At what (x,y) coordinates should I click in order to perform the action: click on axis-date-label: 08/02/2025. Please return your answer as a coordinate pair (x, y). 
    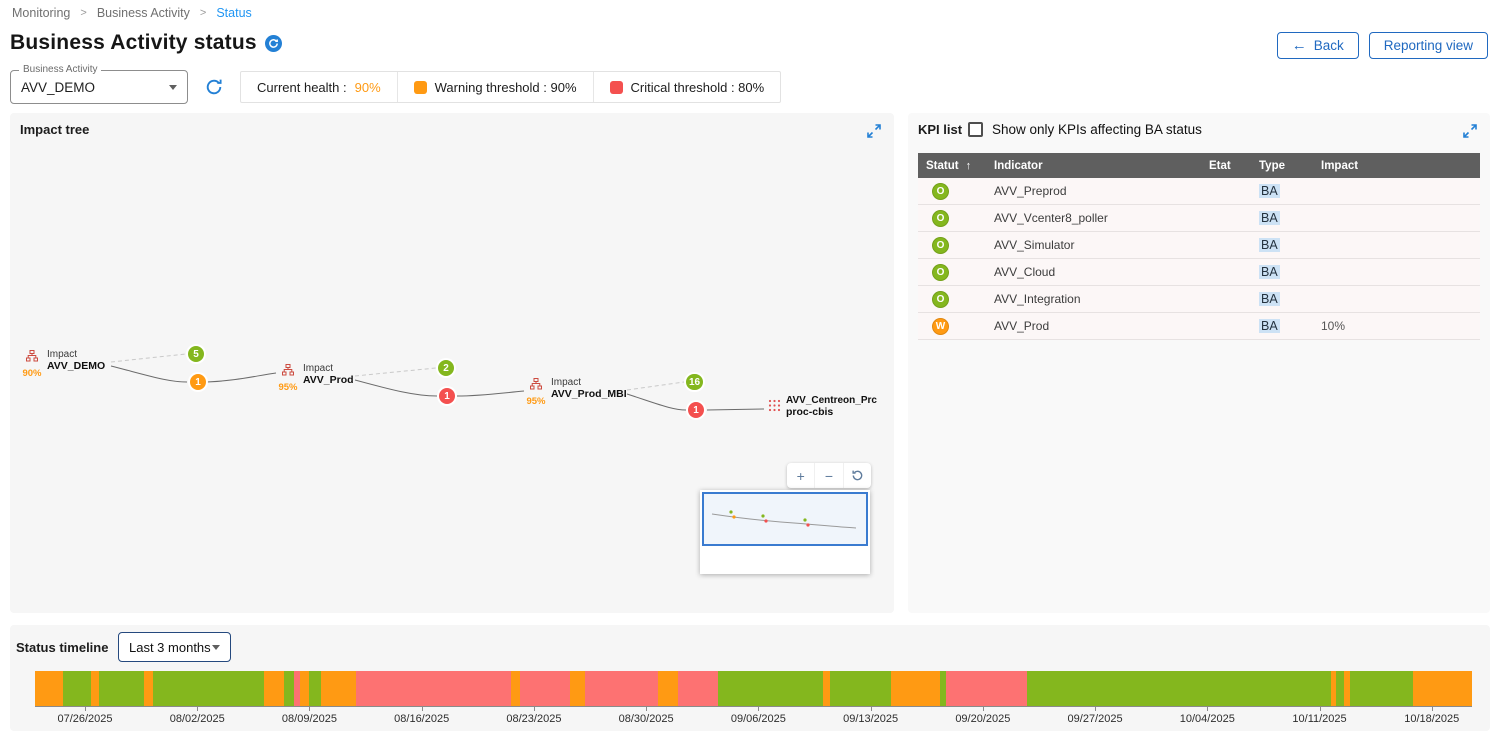
    Looking at the image, I should click on (197, 719).